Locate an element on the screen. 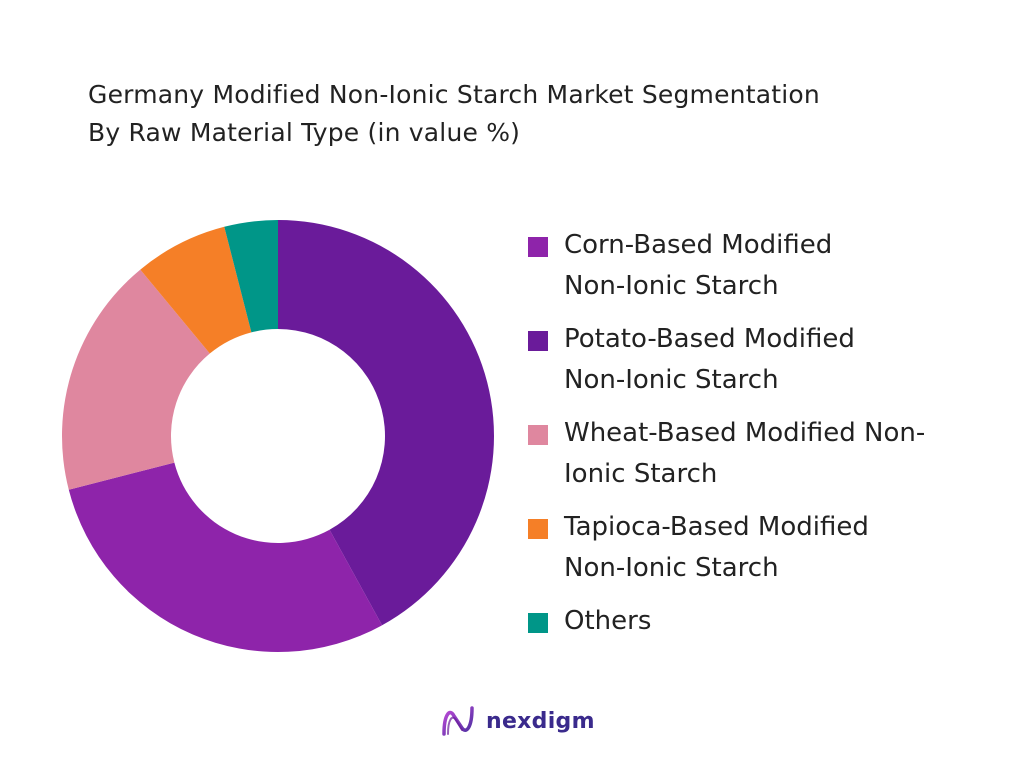  brand-name: nexdigm is located at coordinates (540, 721).